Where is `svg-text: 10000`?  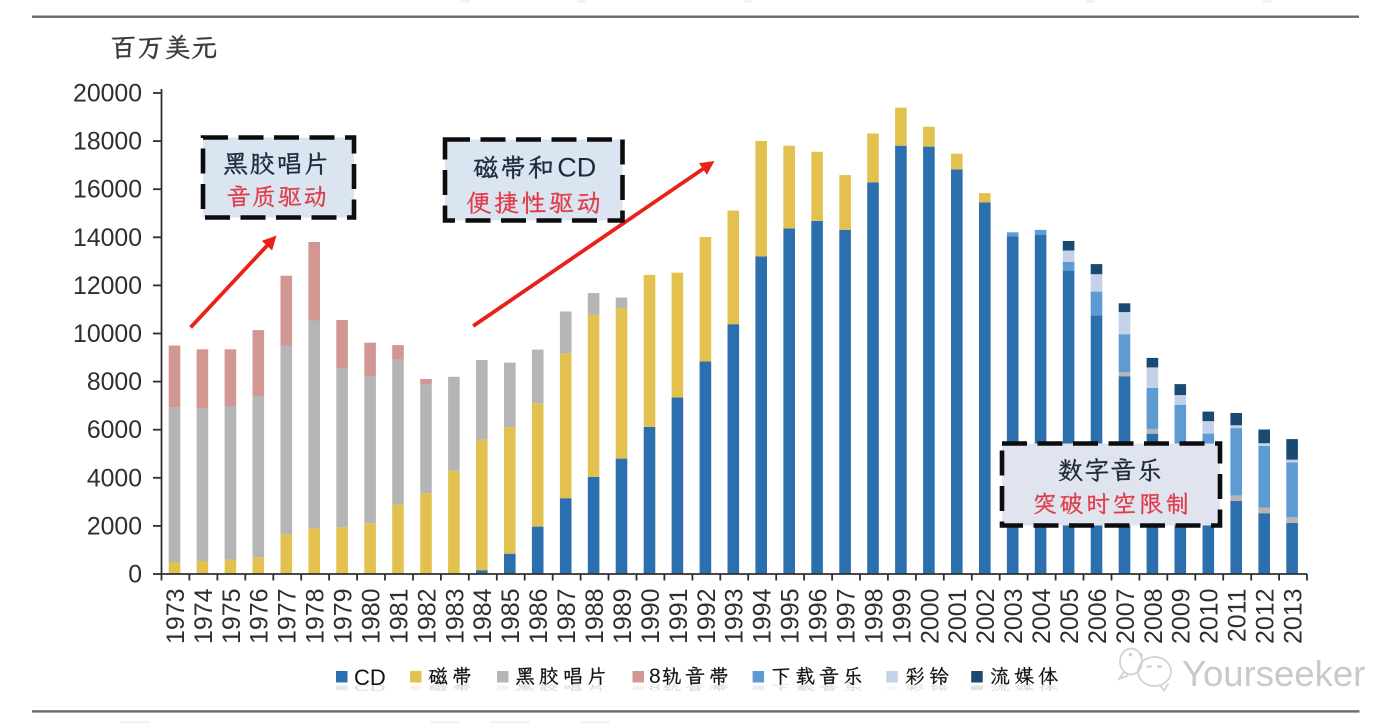 svg-text: 10000 is located at coordinates (107, 334).